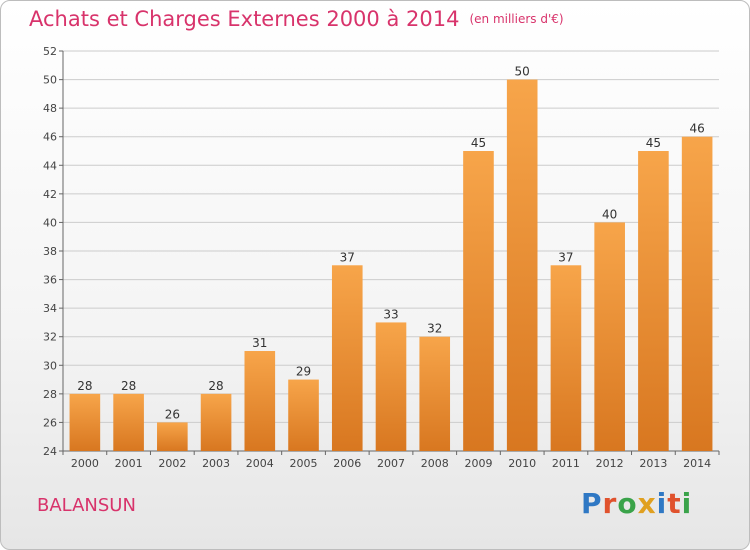  Describe the element at coordinates (50, 165) in the screenshot. I see `y-tick-label: 44` at that location.